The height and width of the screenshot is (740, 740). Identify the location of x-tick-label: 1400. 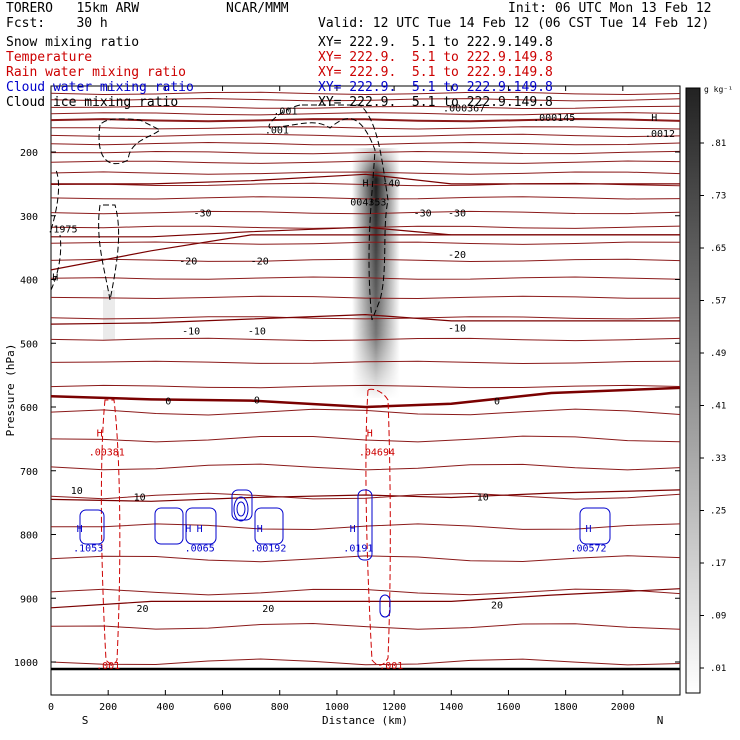
(451, 707).